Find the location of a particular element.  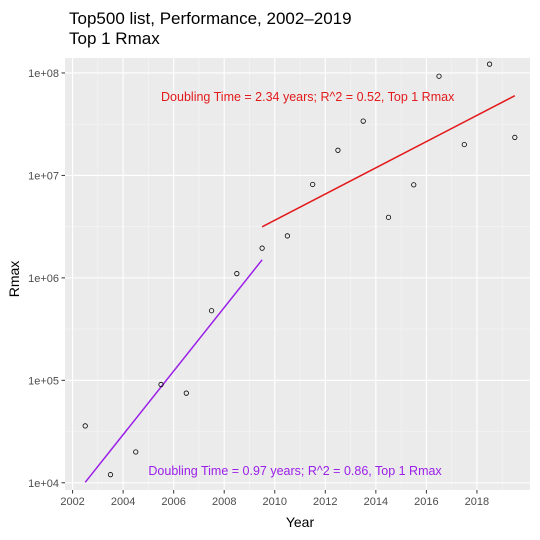

y-axis: 1e+04 1e+05 1e+06 1e+07 1e+08 is located at coordinates (46, 279).